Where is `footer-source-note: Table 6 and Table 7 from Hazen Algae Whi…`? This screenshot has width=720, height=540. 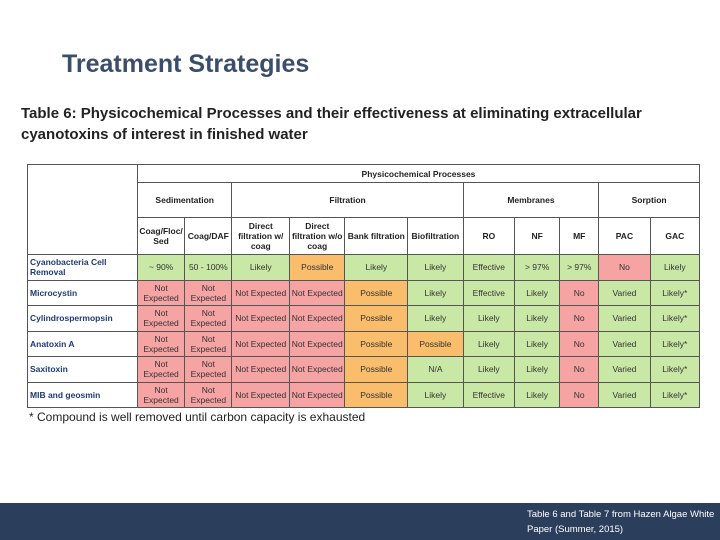
footer-source-note: Table 6 and Table 7 from Hazen Algae Whi… is located at coordinates (621, 522).